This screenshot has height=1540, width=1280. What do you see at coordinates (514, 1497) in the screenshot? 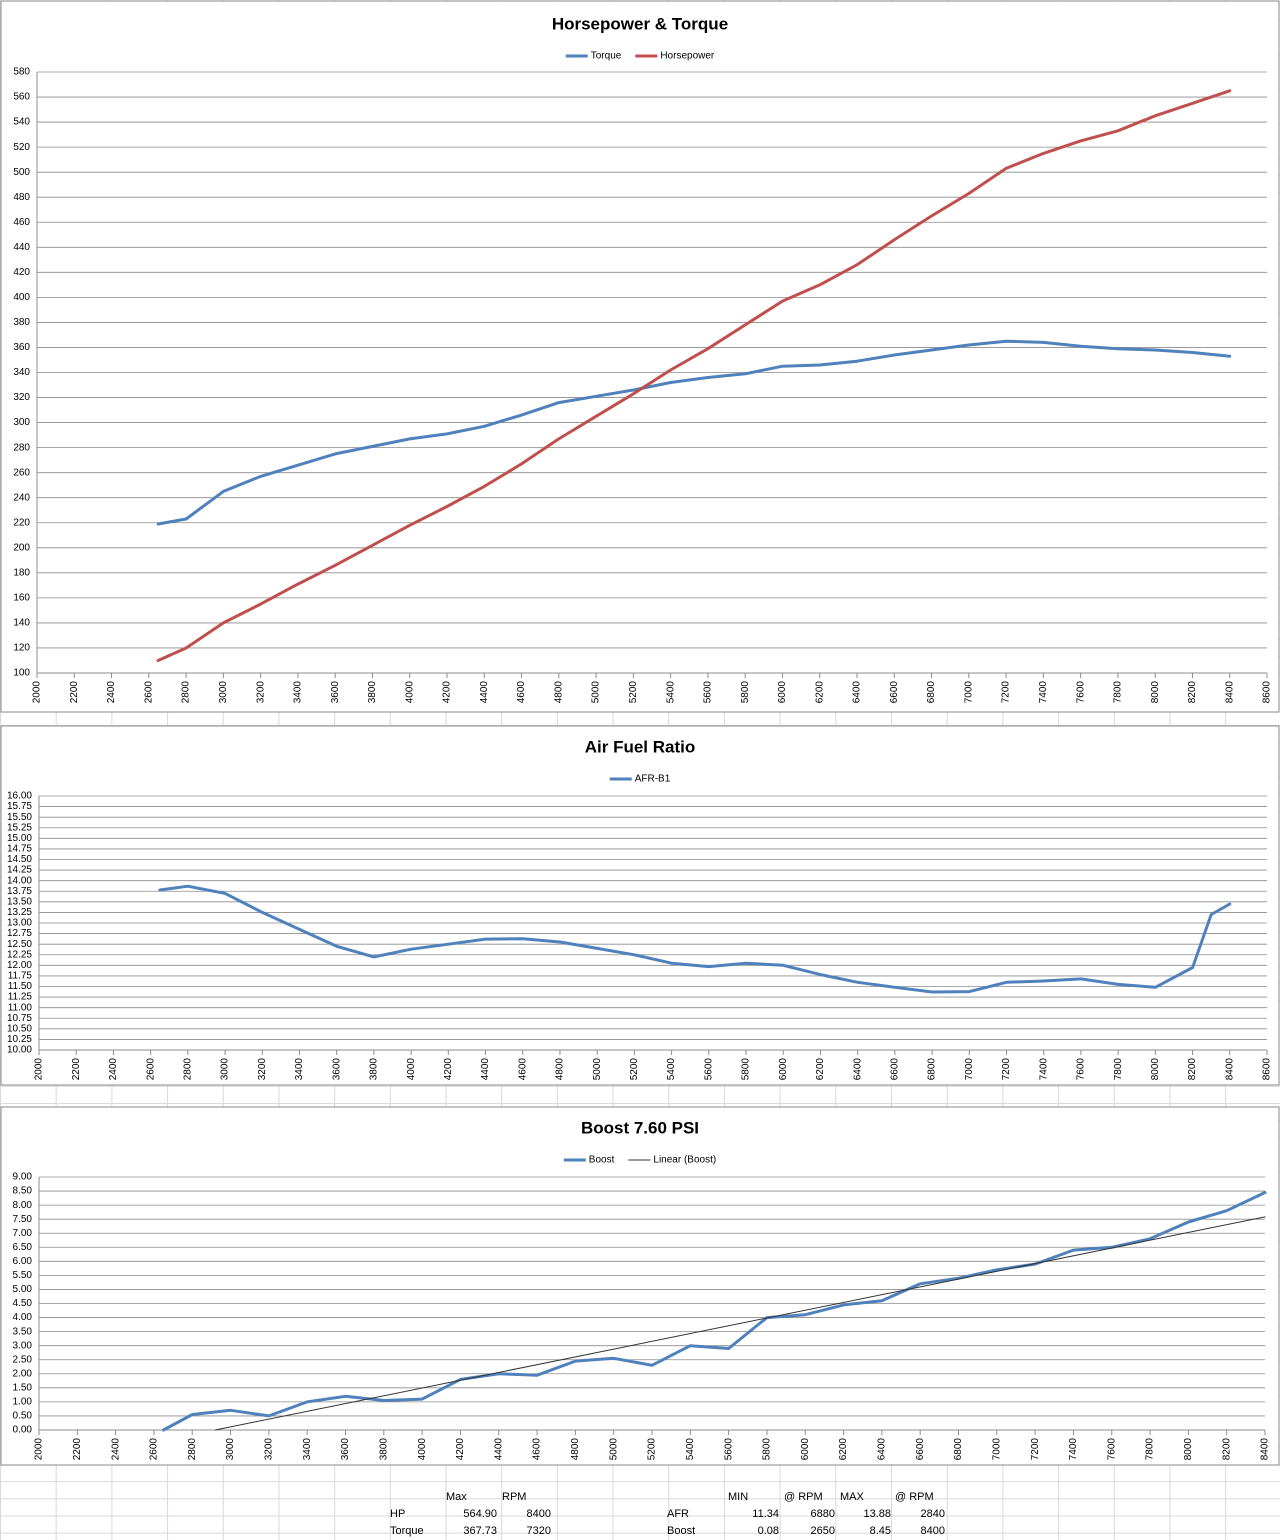
I see `table-header: RPM` at bounding box center [514, 1497].